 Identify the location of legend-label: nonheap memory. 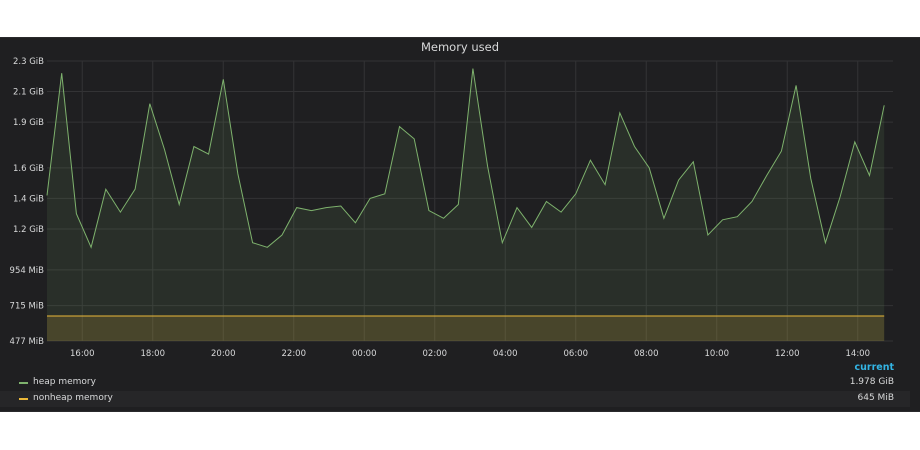
(73, 398).